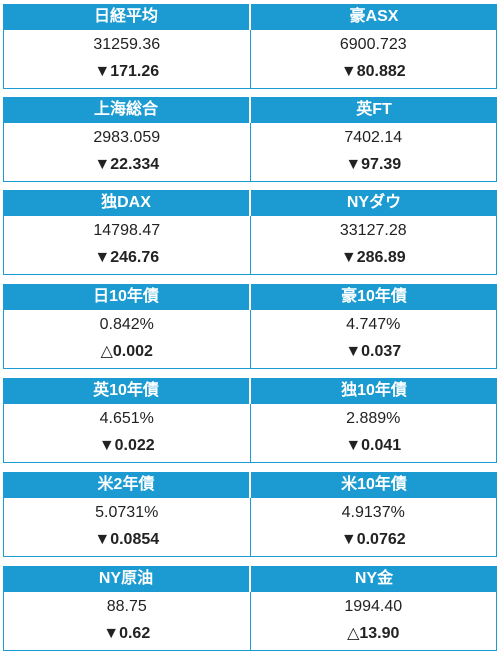 This screenshot has width=500, height=652. Describe the element at coordinates (127, 164) in the screenshot. I see `index-change: ▼22.334` at that location.